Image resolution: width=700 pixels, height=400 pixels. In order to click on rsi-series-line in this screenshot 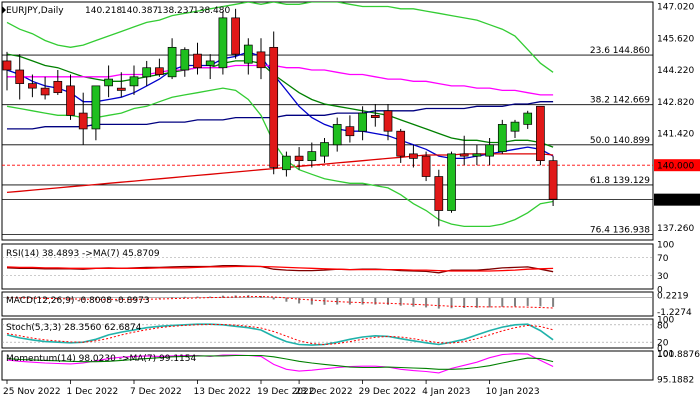, I will do `click(280, 268)`.